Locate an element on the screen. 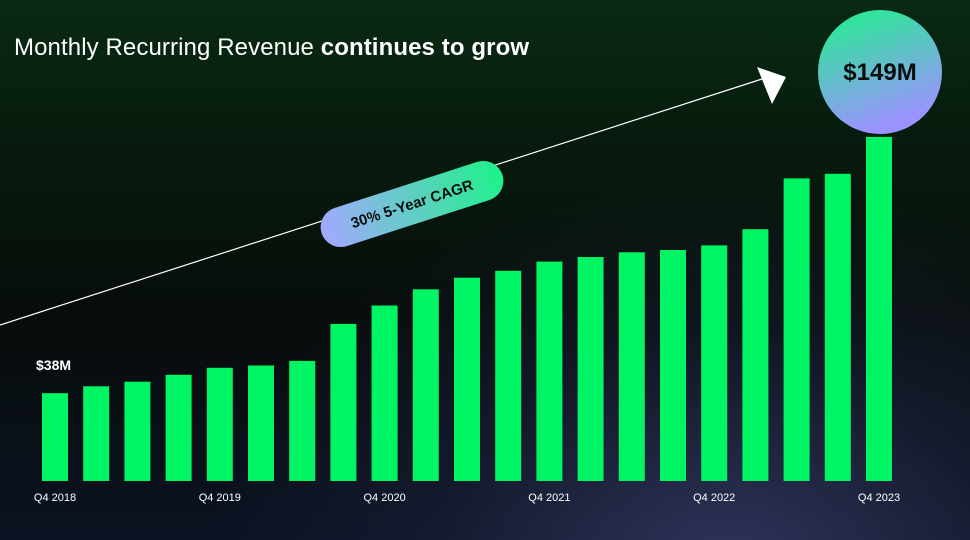  bar-q1-2023 is located at coordinates (755, 355).